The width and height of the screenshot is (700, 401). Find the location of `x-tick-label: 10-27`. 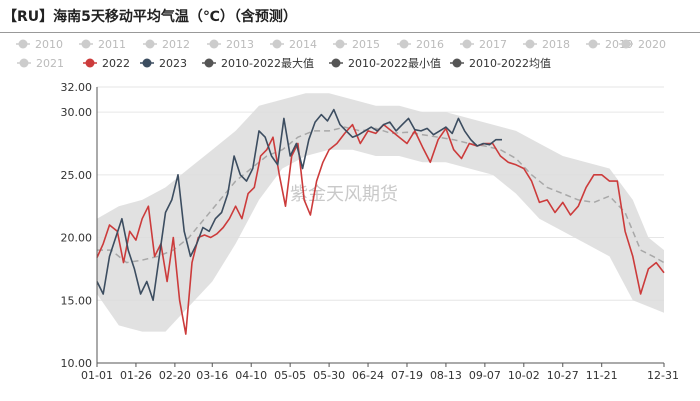

x-tick-label: 10-27 is located at coordinates (563, 375).